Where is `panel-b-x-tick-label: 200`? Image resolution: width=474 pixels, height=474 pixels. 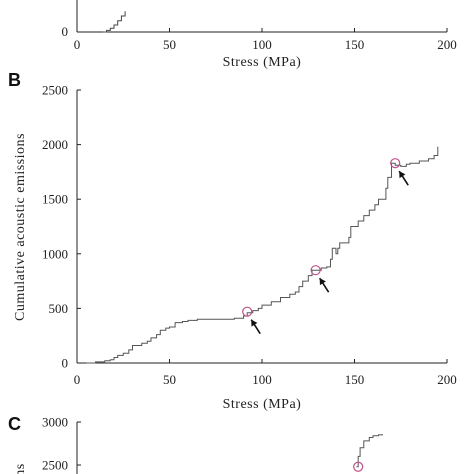
panel-b-x-tick-label: 200 is located at coordinates (447, 379).